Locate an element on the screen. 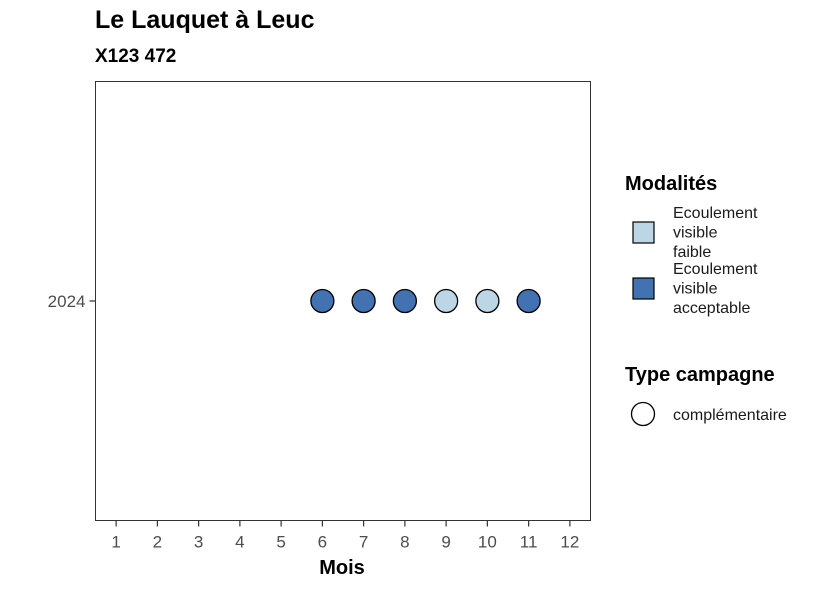 The height and width of the screenshot is (590, 826). x-tick-label: 1 is located at coordinates (115, 542).